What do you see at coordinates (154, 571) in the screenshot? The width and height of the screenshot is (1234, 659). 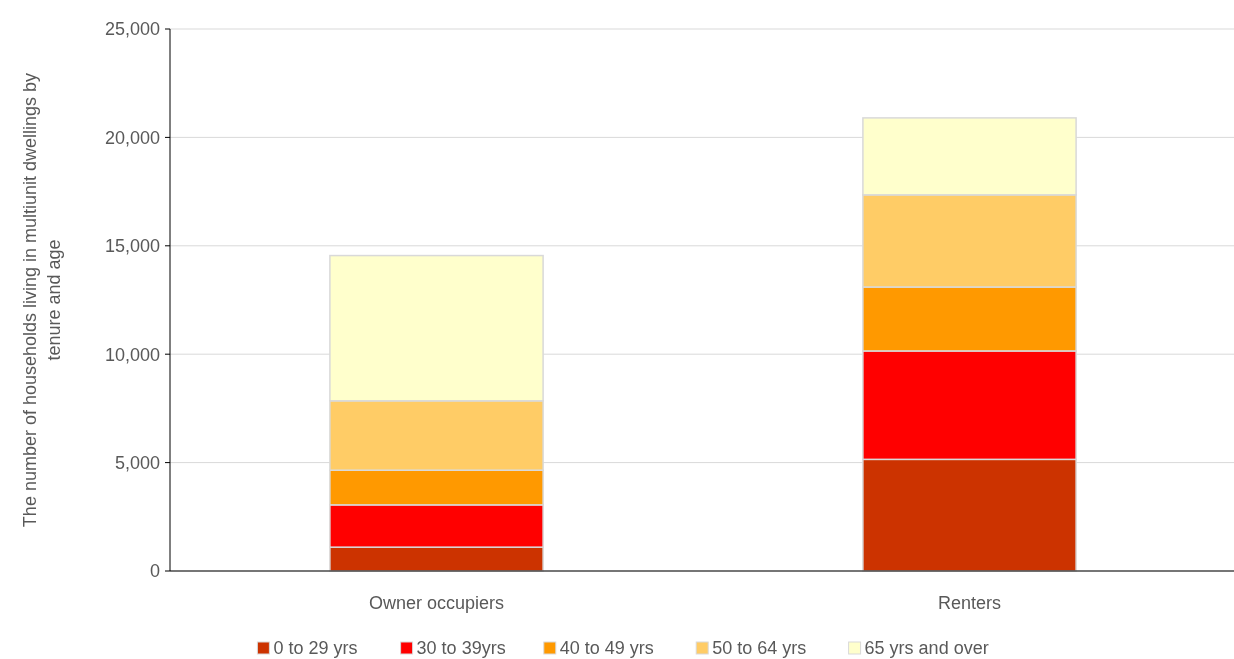 I see `y-tick-label: 0` at bounding box center [154, 571].